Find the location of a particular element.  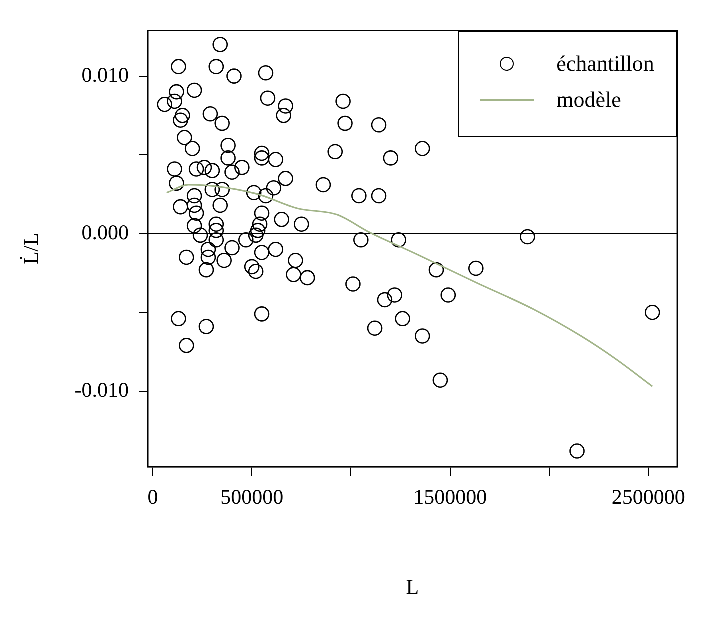

y-axis-title: L̇/L is located at coordinates (31, 249).